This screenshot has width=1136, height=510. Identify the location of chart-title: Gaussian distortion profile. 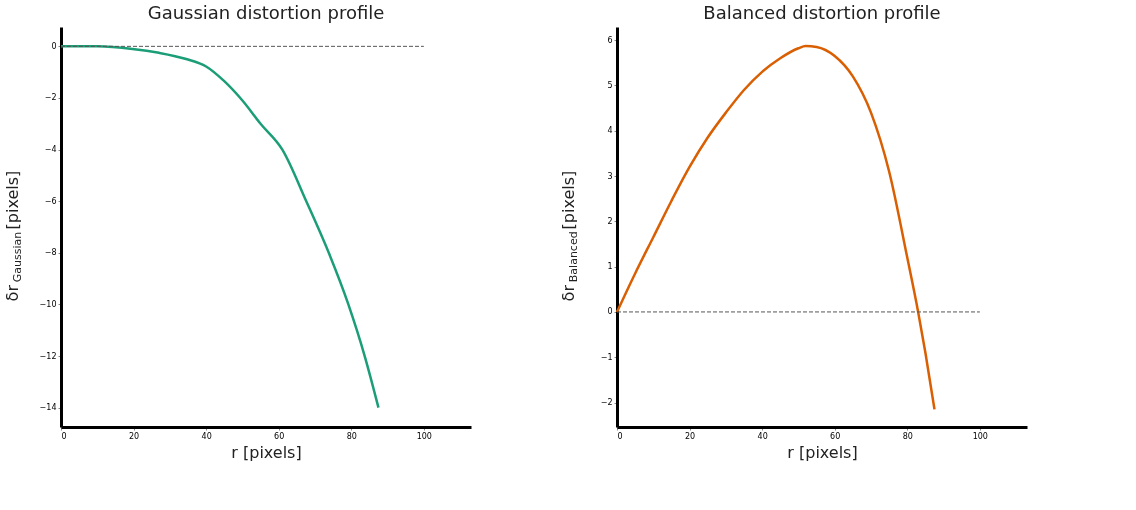
(266, 12).